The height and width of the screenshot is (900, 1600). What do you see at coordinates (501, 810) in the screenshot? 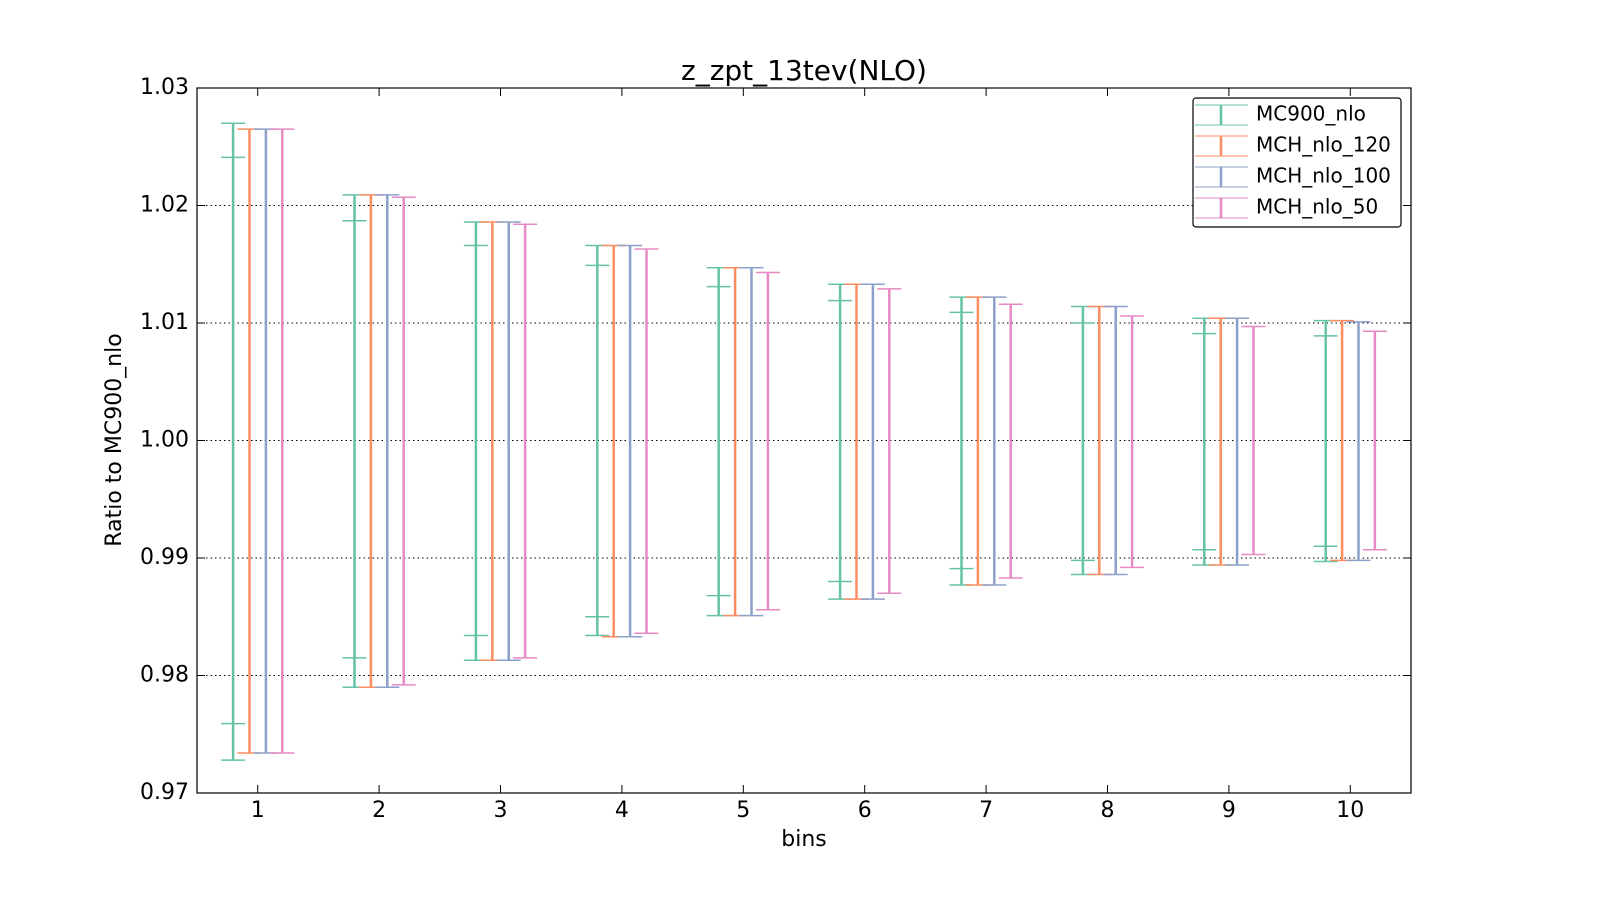
I see `x-tick-label: 3` at bounding box center [501, 810].